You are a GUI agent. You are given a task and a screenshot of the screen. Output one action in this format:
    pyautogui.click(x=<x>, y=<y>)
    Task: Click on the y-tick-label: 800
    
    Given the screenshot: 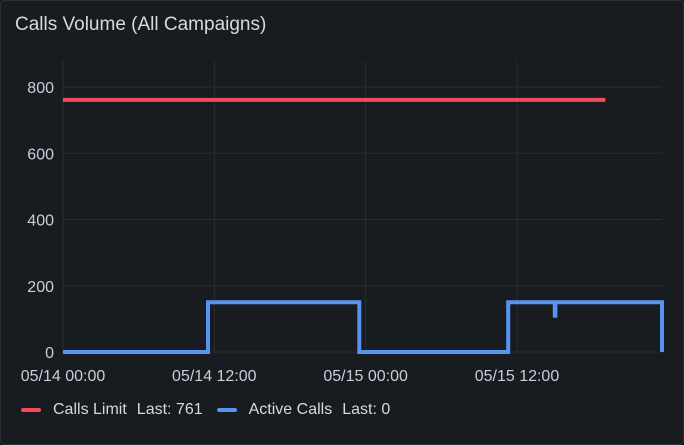 What is the action you would take?
    pyautogui.click(x=40, y=88)
    